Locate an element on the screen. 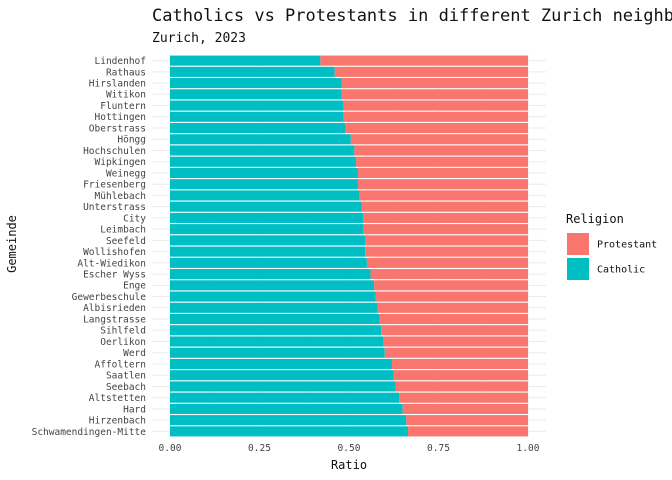 The image size is (672, 480). y-tick-label: Hirslanden is located at coordinates (117, 83).